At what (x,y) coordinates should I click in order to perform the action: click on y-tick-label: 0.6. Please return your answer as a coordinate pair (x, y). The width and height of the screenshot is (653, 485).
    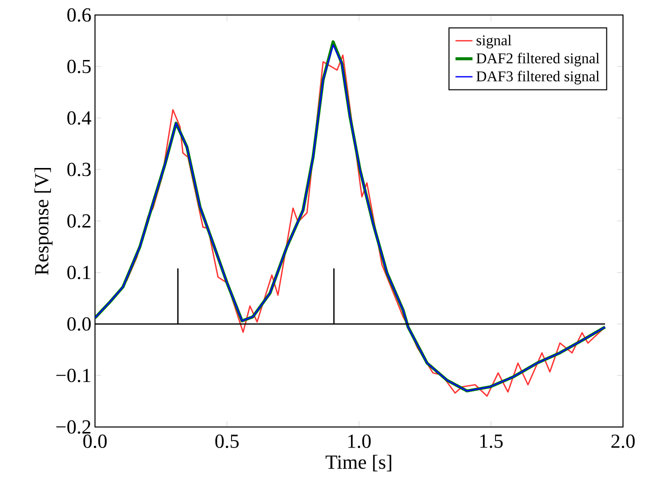
    Looking at the image, I should click on (79, 15).